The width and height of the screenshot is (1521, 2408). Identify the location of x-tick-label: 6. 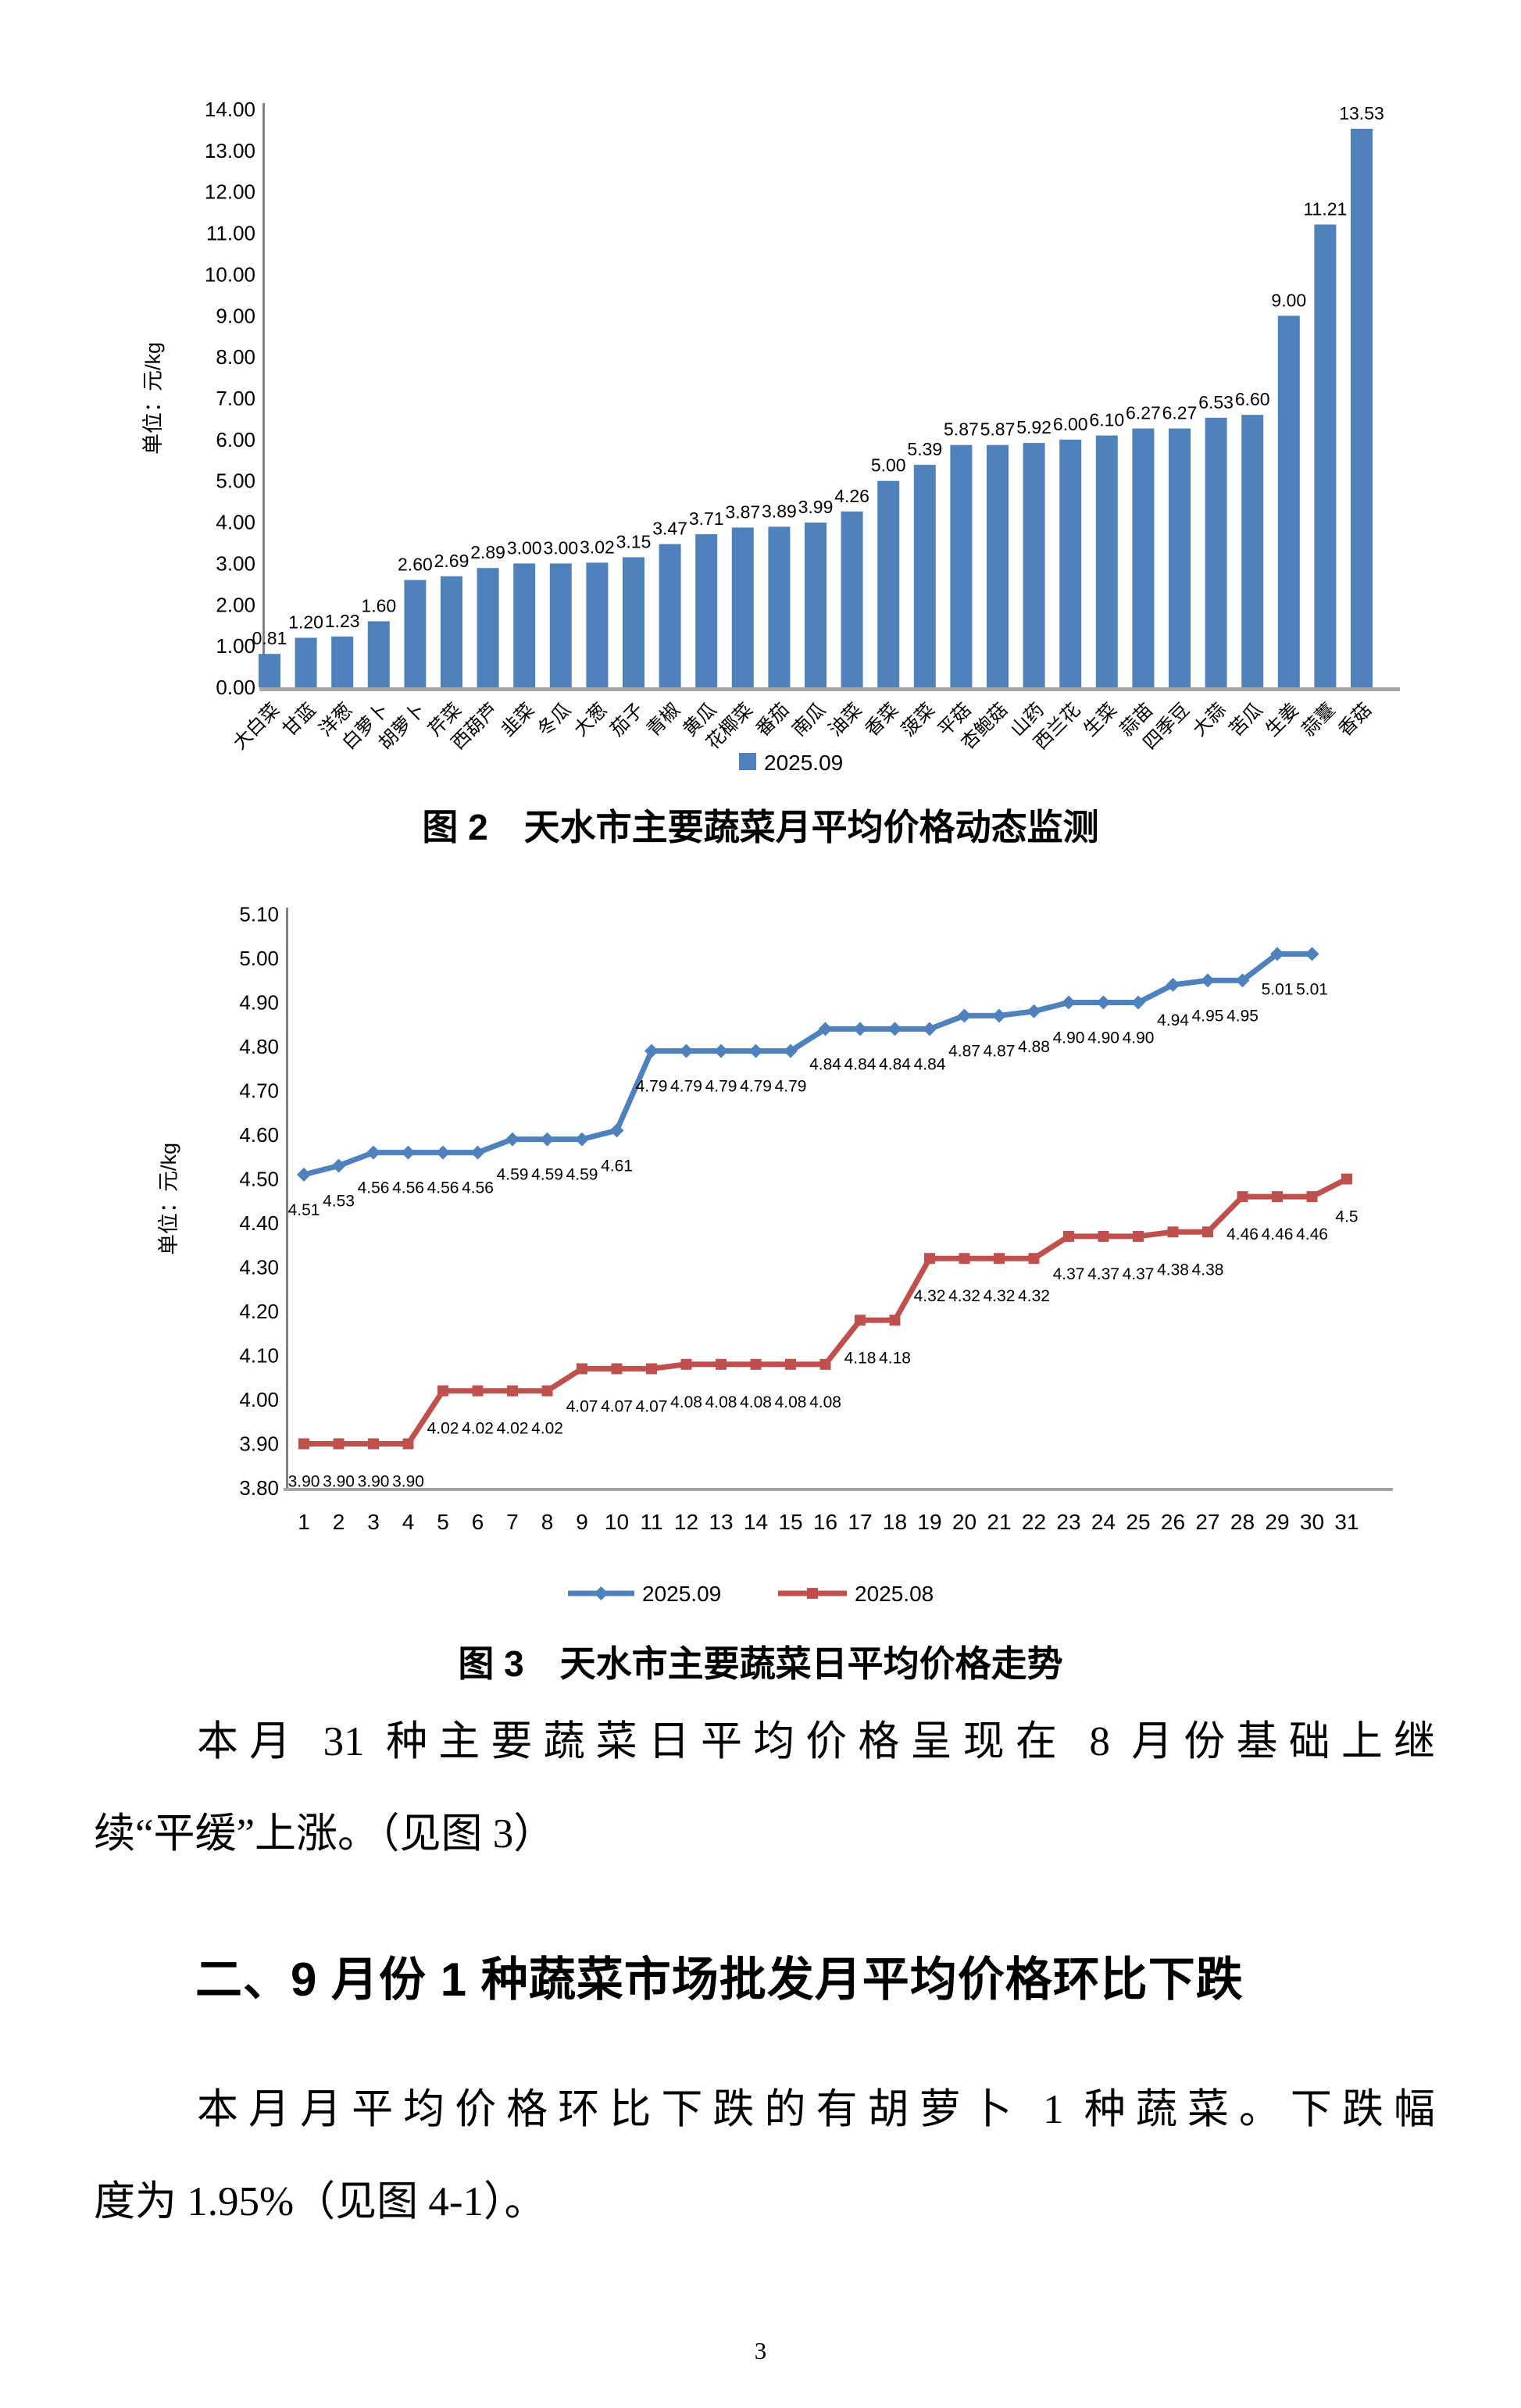
(478, 1522).